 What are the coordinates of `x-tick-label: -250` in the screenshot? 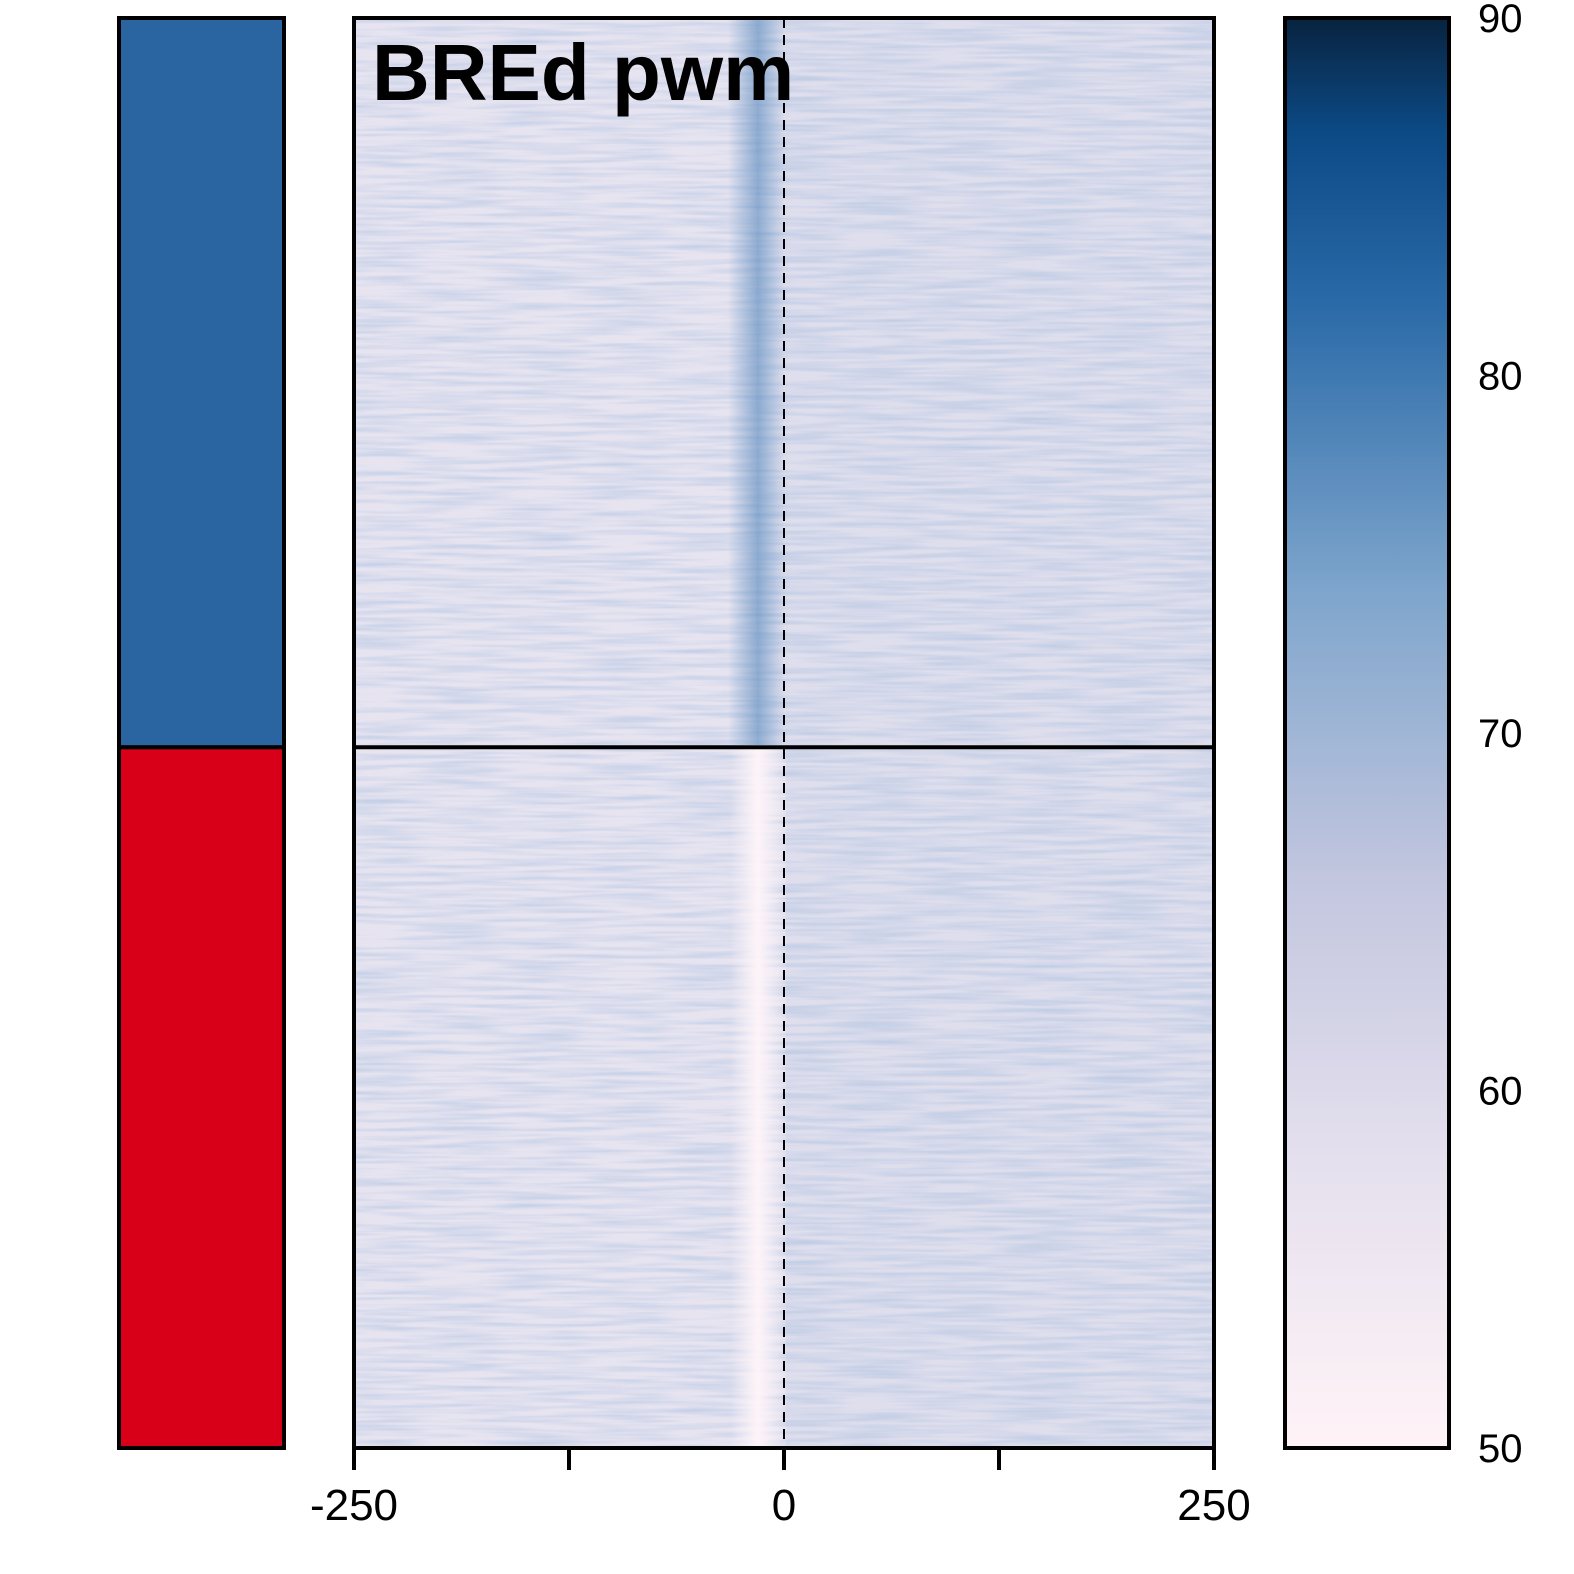 It's located at (354, 1505).